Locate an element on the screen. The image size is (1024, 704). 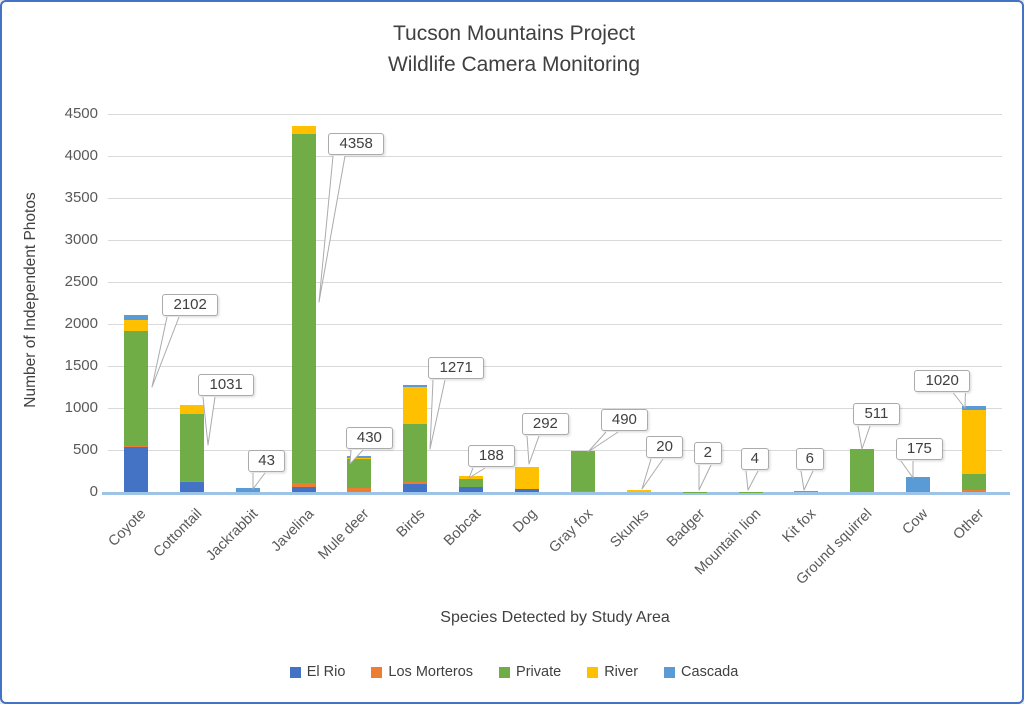
legend-item-river: River is located at coordinates (612, 672).